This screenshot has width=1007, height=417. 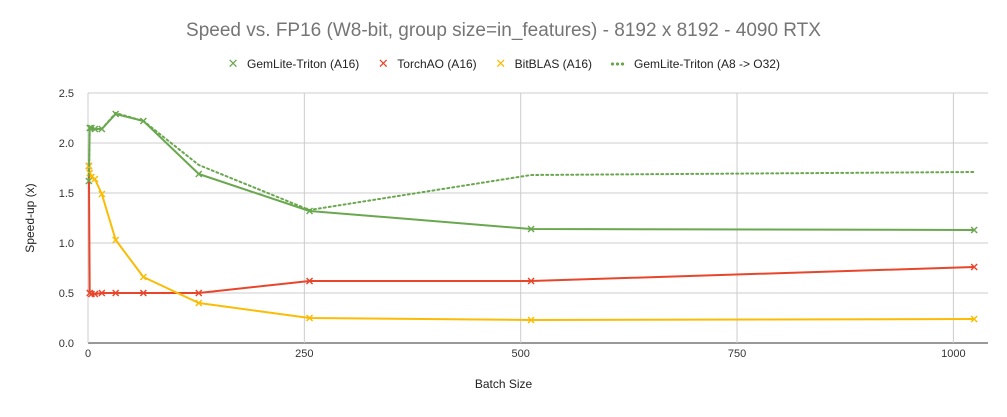 What do you see at coordinates (88, 354) in the screenshot?
I see `x-tick-label: 0` at bounding box center [88, 354].